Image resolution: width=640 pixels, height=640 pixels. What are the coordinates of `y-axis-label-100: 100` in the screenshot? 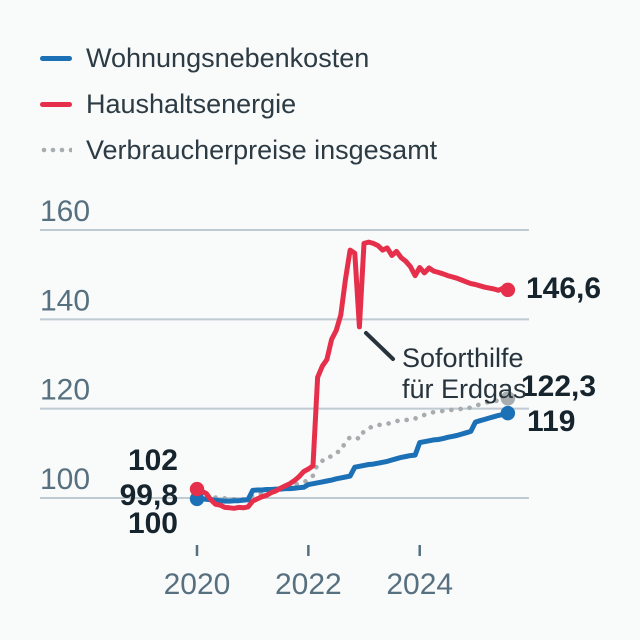 It's located at (65, 479).